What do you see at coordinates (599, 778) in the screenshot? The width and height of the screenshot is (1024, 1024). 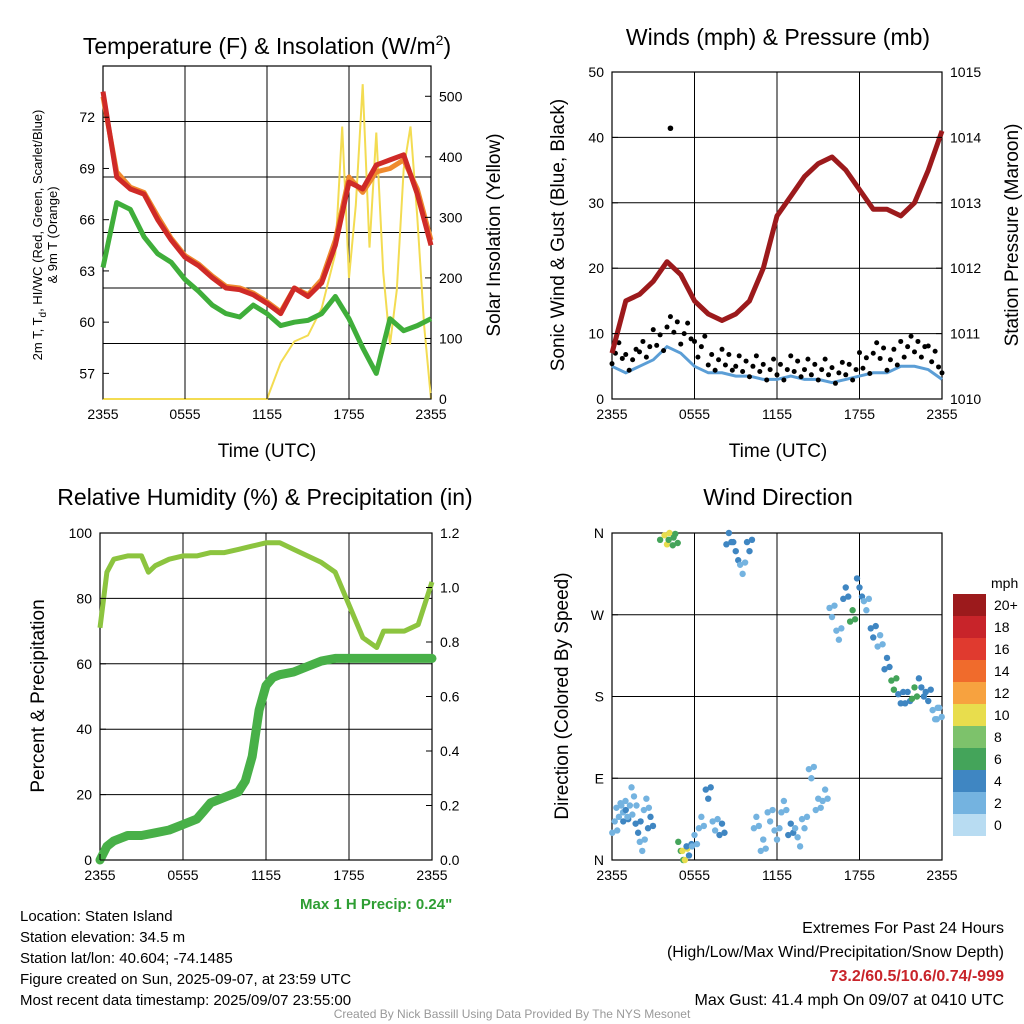 I see `y-tick-label: E` at bounding box center [599, 778].